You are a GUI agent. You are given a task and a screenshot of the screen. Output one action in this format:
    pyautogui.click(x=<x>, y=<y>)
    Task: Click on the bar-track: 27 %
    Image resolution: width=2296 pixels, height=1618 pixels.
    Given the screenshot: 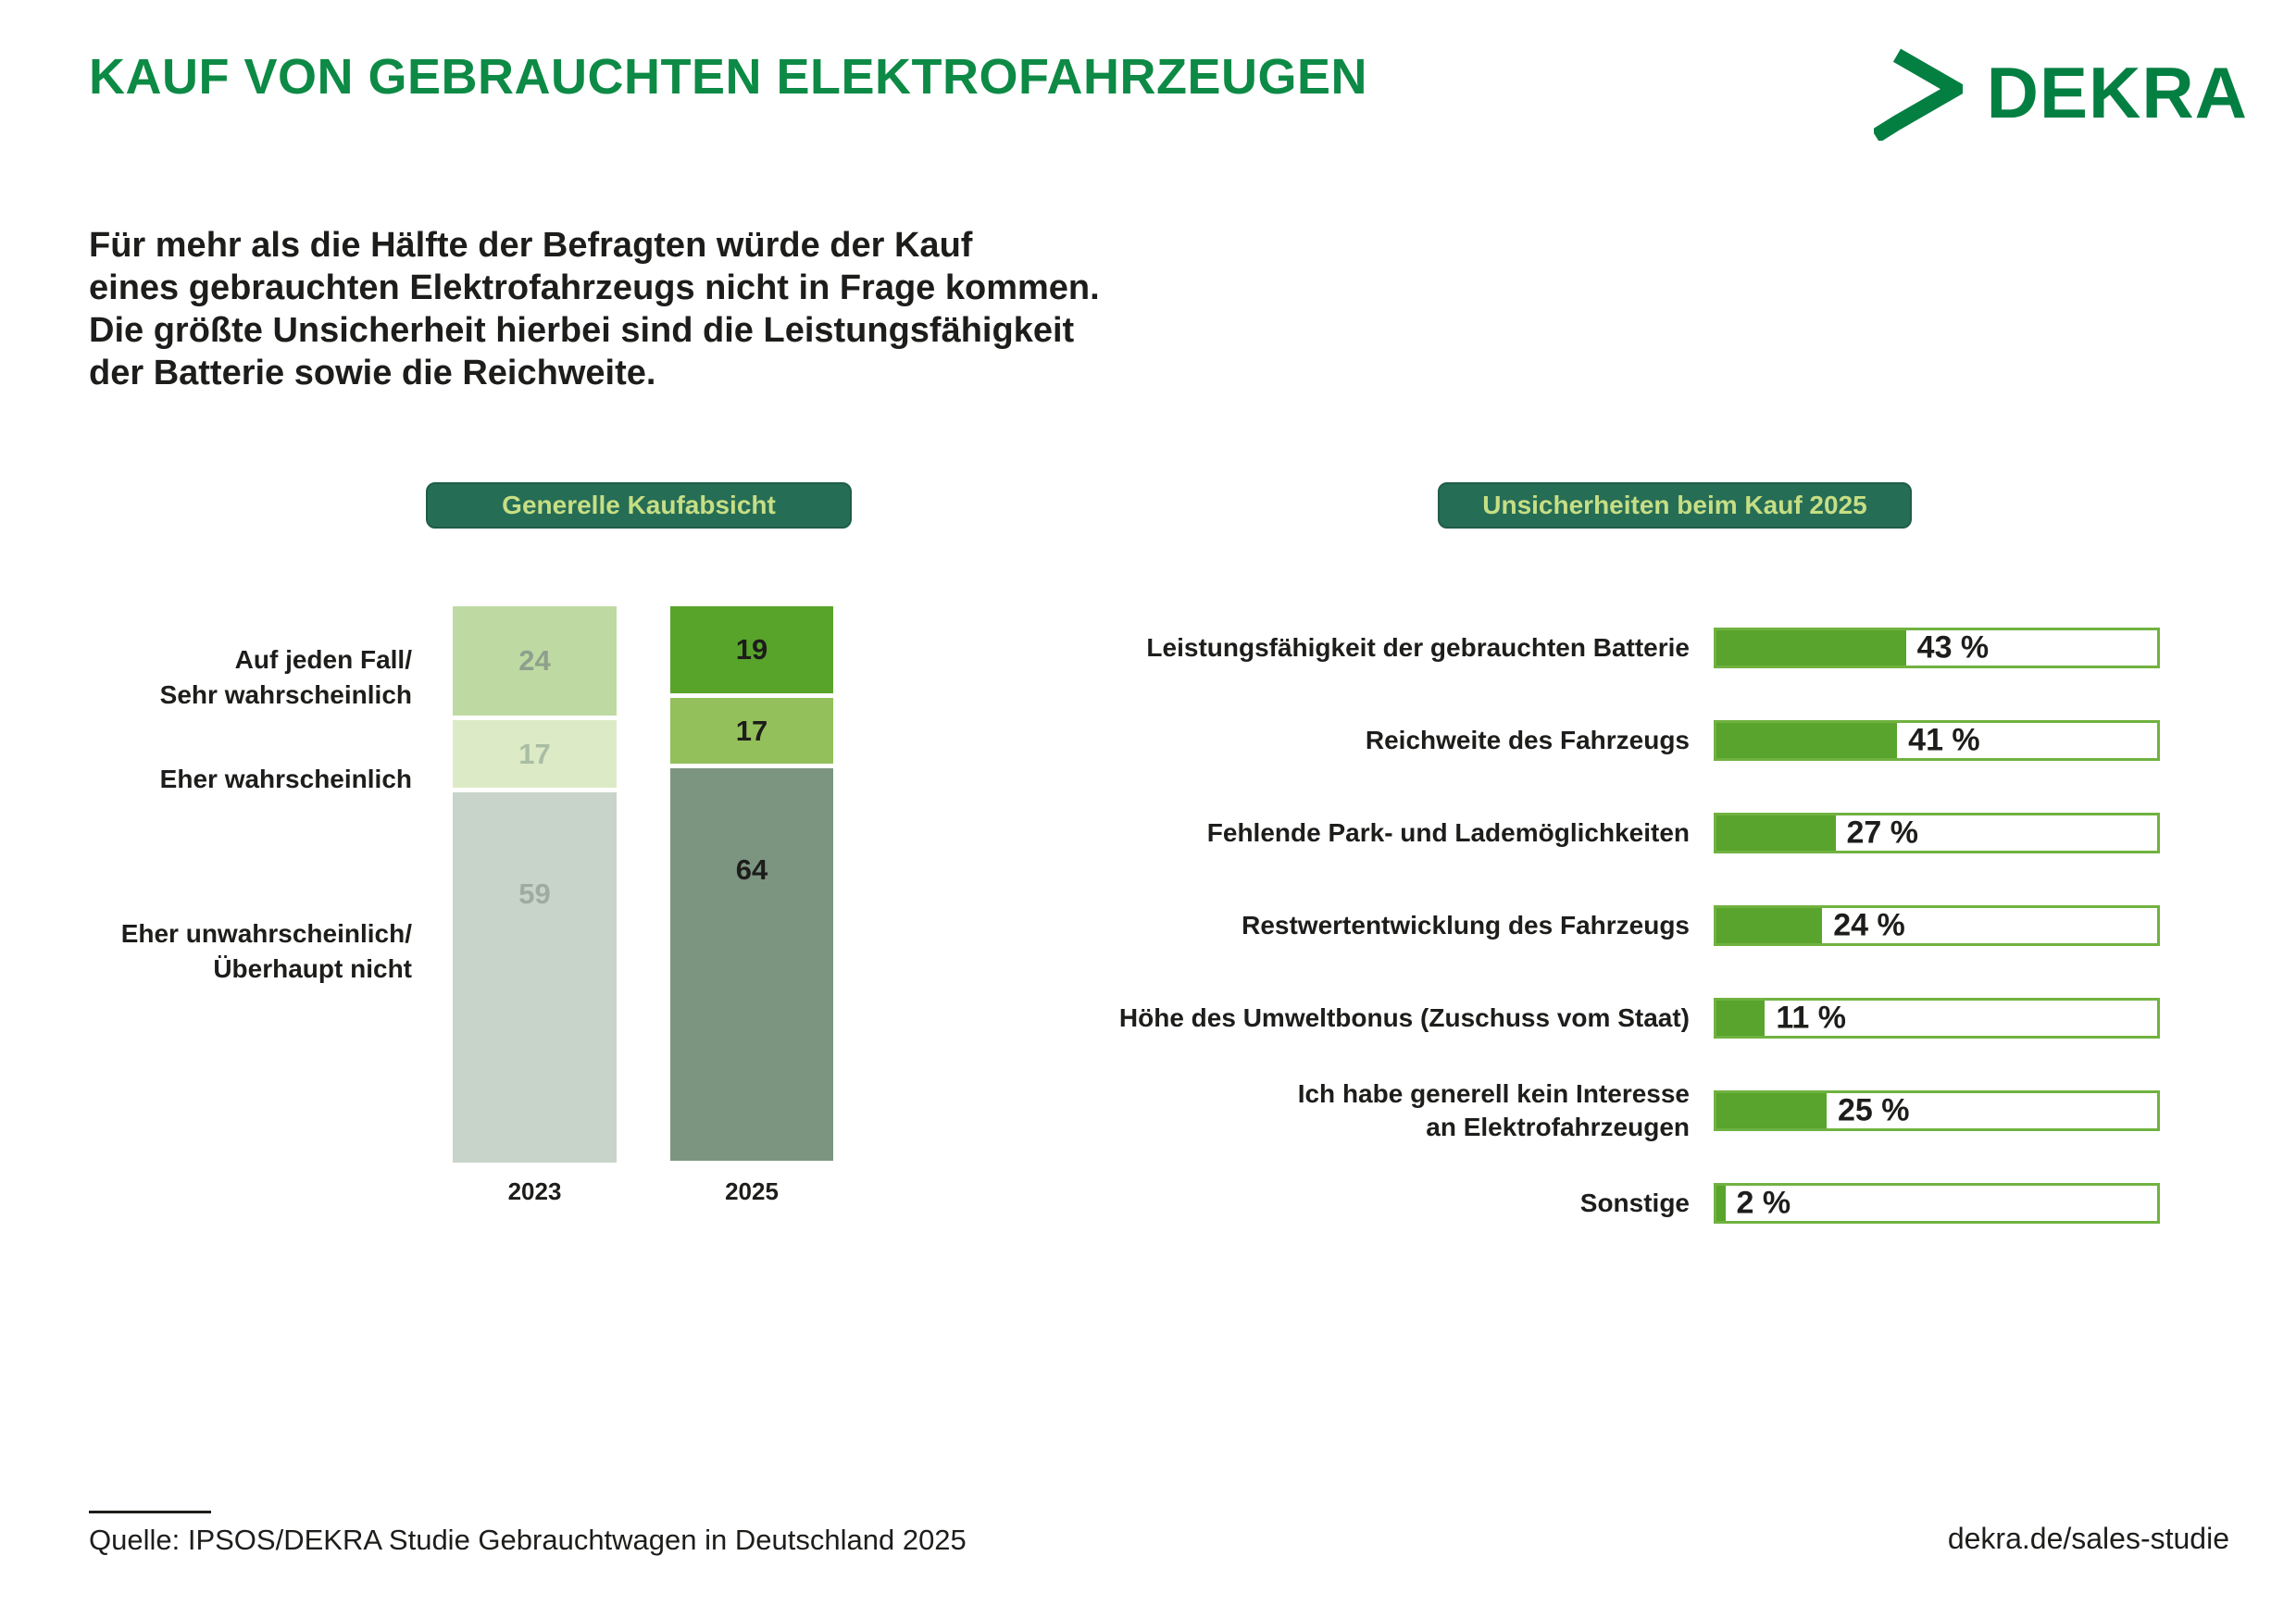 What is the action you would take?
    pyautogui.click(x=1937, y=833)
    